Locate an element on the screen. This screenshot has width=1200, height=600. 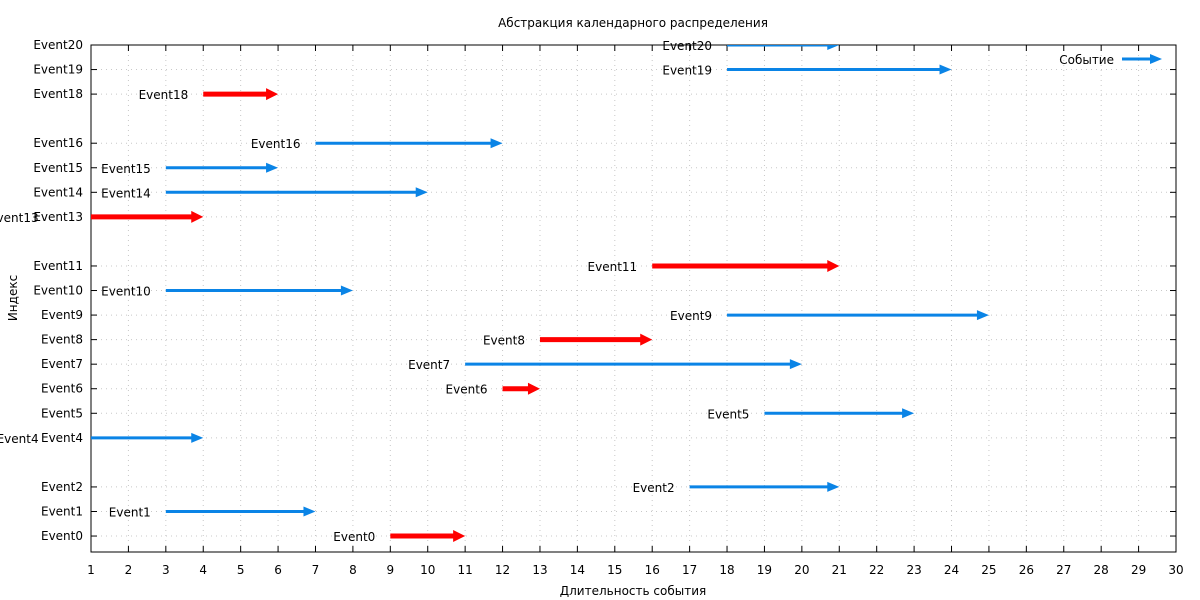
legend-label: Событие is located at coordinates (1086, 60).